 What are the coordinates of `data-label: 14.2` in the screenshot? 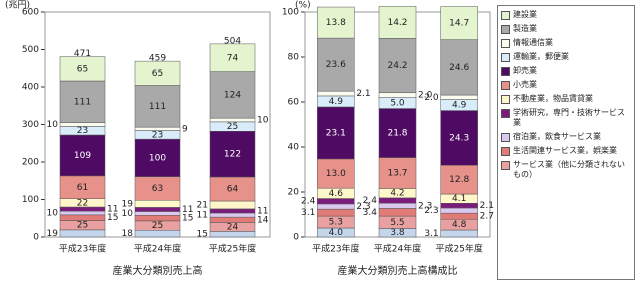 It's located at (397, 23).